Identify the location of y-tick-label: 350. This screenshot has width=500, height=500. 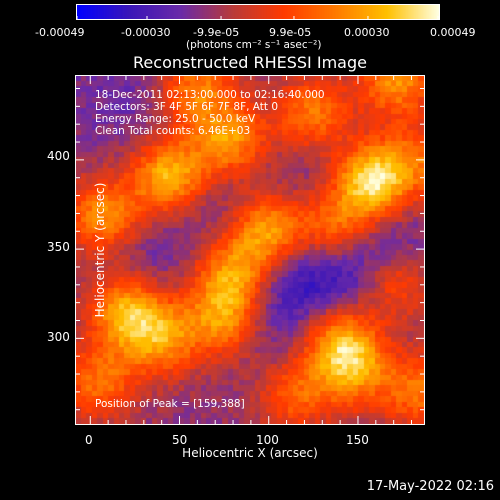
(58, 247).